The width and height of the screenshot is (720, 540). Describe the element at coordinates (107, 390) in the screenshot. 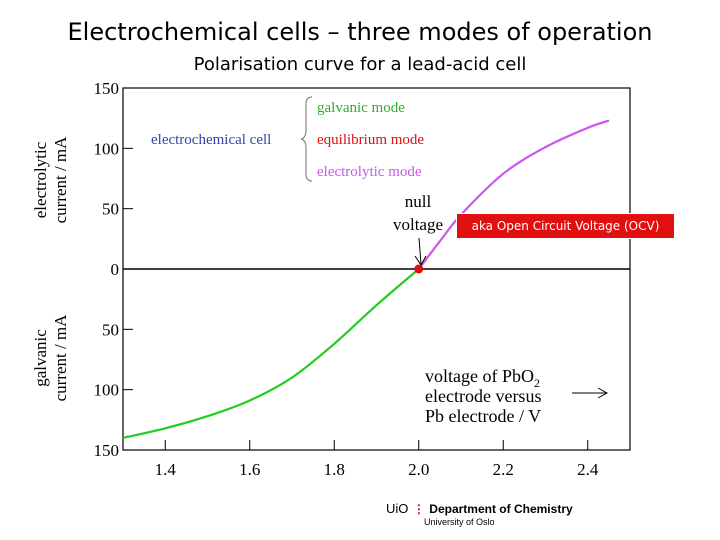

I see `y-tick-label-5: 100` at that location.